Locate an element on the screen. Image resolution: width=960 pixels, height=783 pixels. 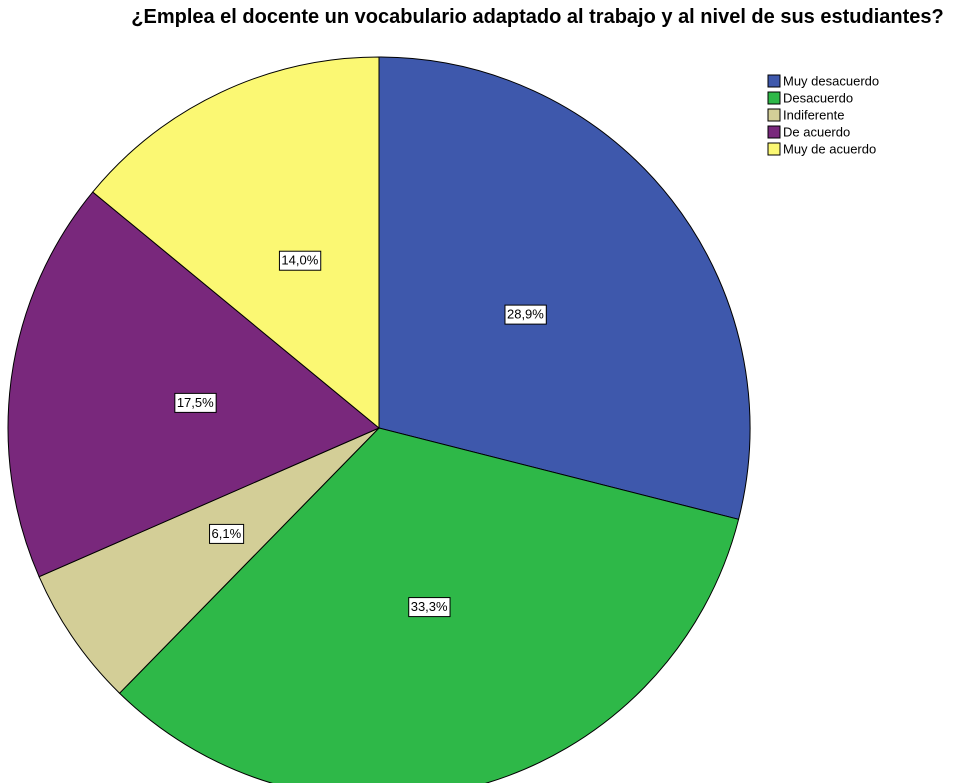
legend-label: Desacuerdo is located at coordinates (818, 97).